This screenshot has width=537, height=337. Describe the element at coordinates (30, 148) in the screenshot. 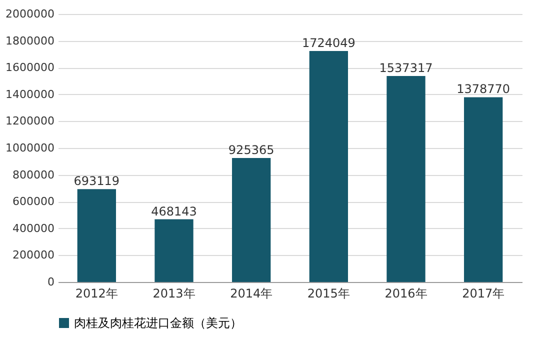

I see `y-tick-label: 1000000` at that location.